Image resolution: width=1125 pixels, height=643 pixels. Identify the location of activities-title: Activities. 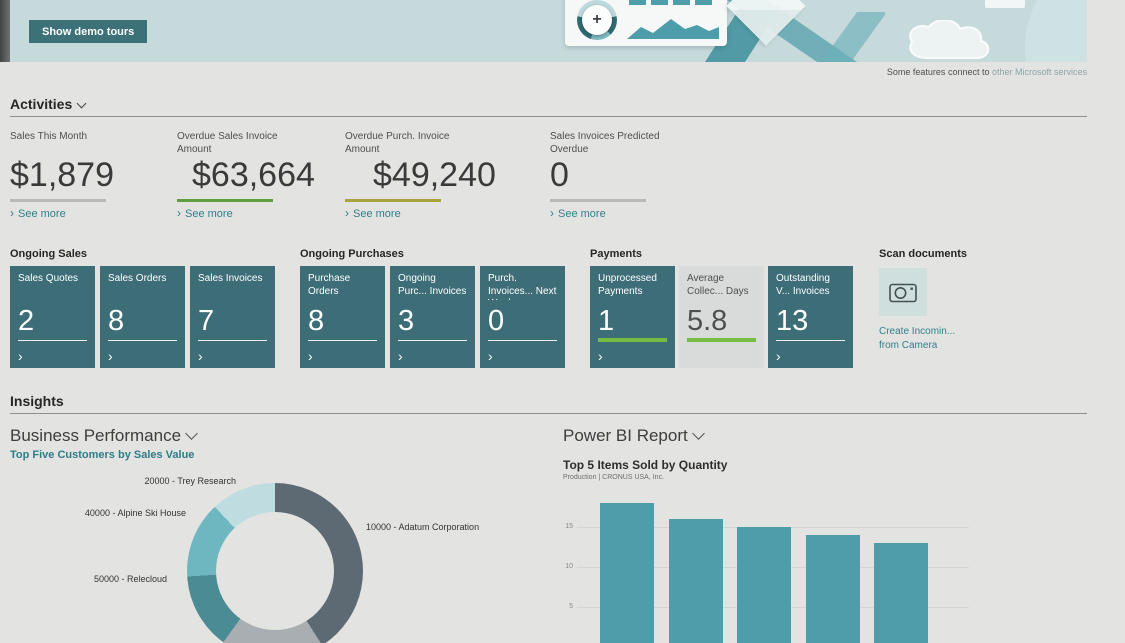
(41, 104).